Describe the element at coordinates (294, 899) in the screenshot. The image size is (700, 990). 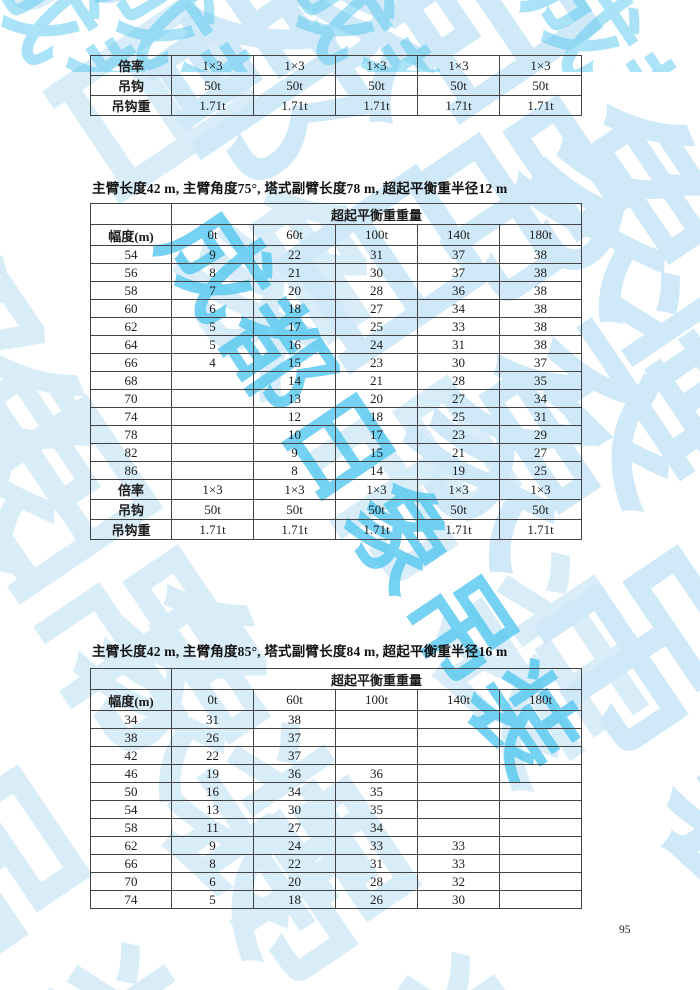
I see `table-cell: 18` at that location.